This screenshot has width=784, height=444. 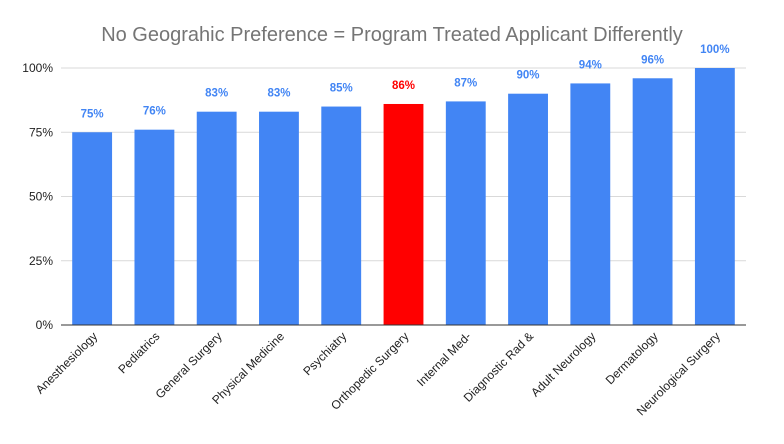 I want to click on data-label: 87%, so click(x=465, y=83).